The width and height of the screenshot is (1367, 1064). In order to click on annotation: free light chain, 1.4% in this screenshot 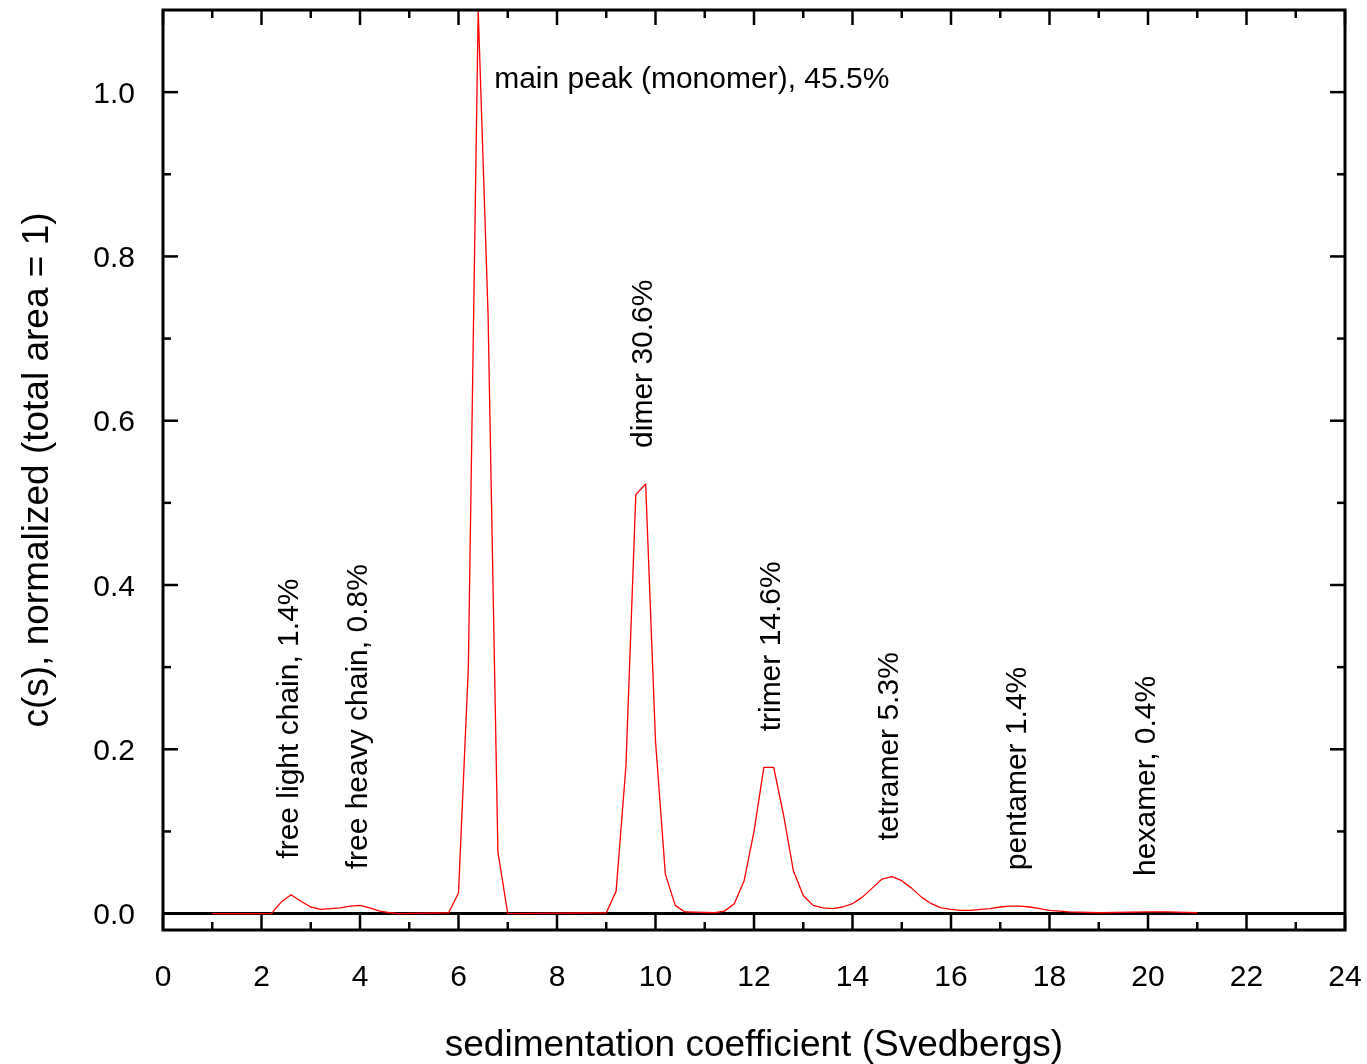, I will do `click(287, 718)`.